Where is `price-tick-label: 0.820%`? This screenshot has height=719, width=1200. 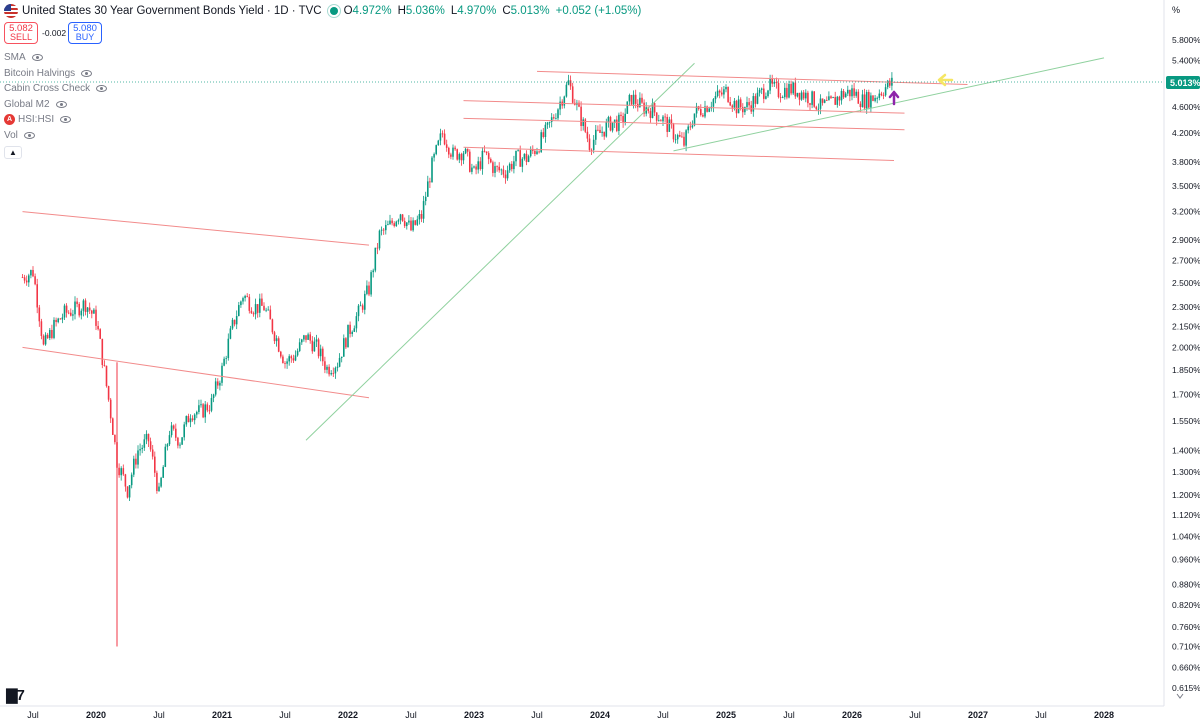
price-tick-label: 0.820% is located at coordinates (1186, 605).